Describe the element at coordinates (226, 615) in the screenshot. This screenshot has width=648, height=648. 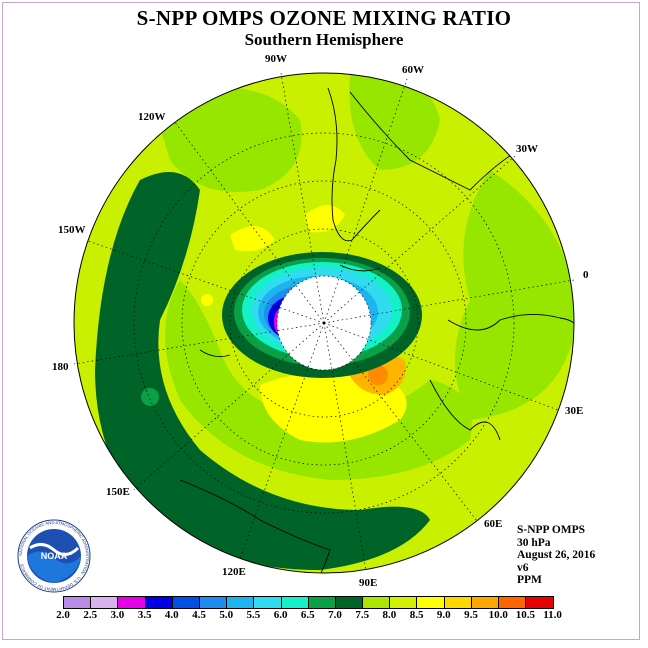
I see `colorbar-tick-label: 5.0` at that location.